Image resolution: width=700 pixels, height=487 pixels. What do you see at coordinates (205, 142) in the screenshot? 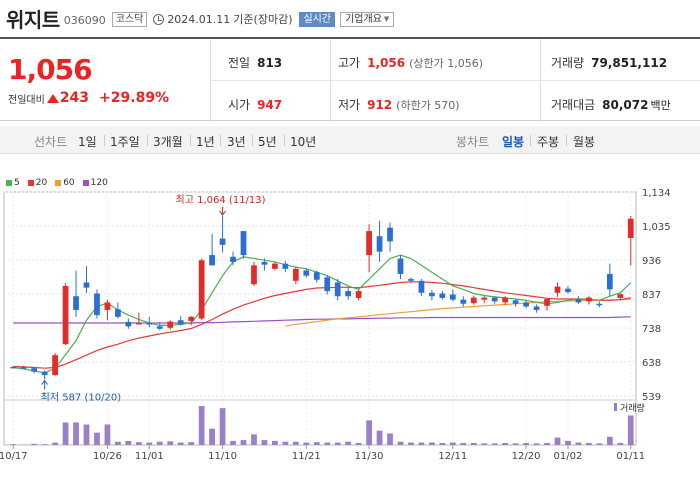
I see `tab-1y: 1년` at bounding box center [205, 142].